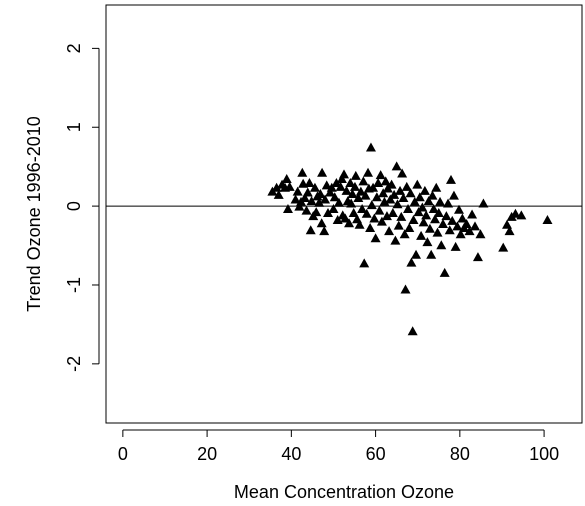 The height and width of the screenshot is (506, 585). Describe the element at coordinates (34, 213) in the screenshot. I see `y-axis-title: Trend Ozone 1996-2010` at that location.